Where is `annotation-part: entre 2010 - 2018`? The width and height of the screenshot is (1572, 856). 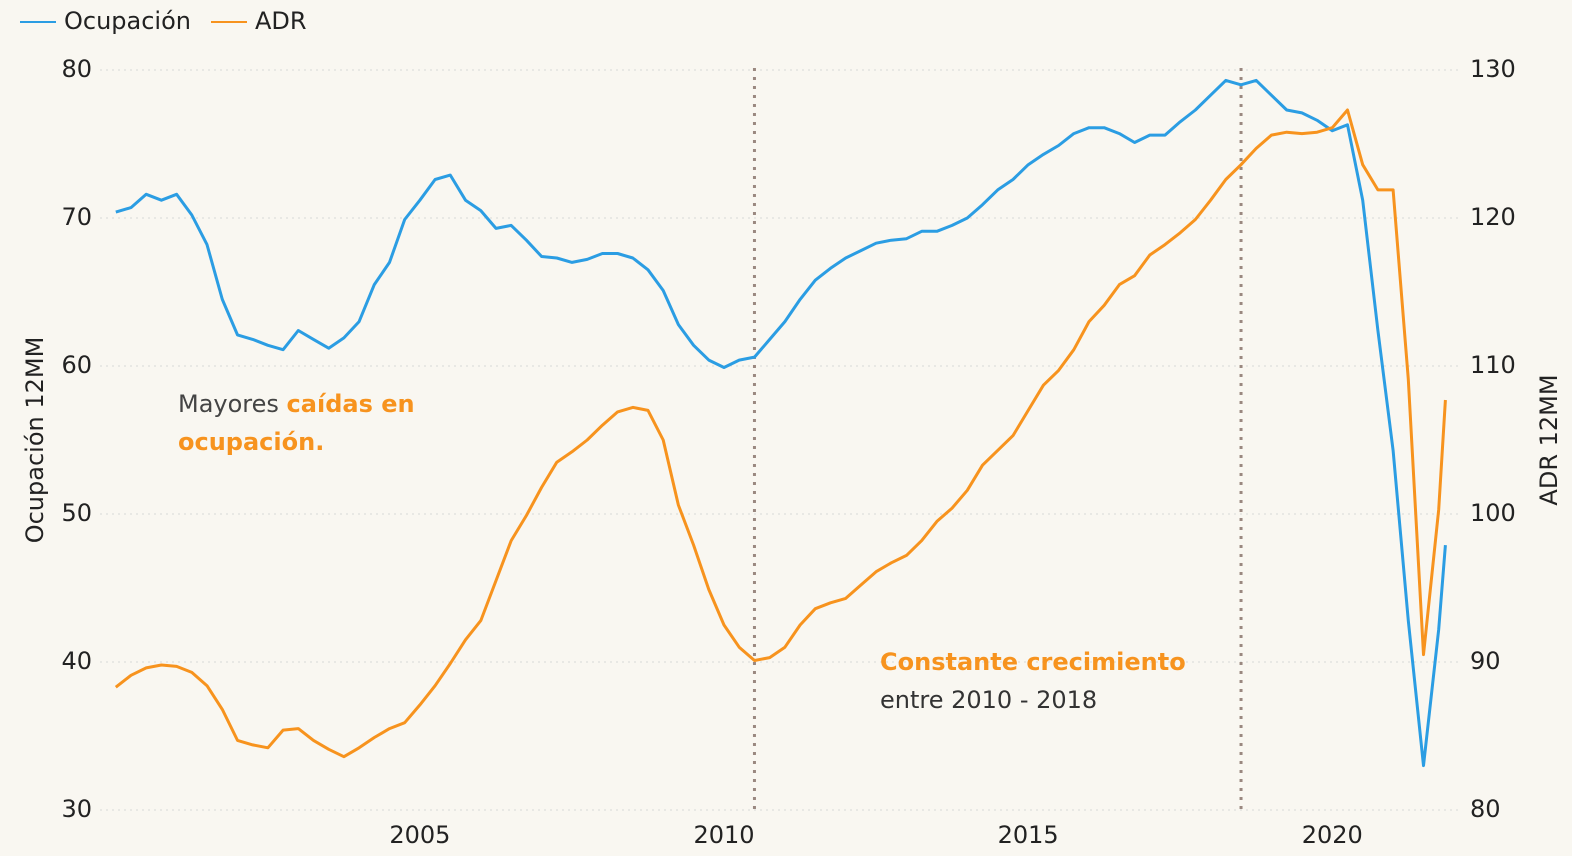
annotation-part: entre 2010 - 2018 is located at coordinates (988, 700).